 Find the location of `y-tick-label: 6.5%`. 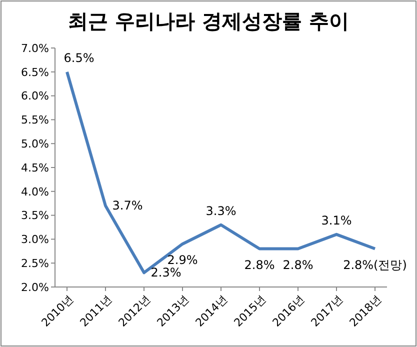

y-tick-label: 6.5% is located at coordinates (35, 72).